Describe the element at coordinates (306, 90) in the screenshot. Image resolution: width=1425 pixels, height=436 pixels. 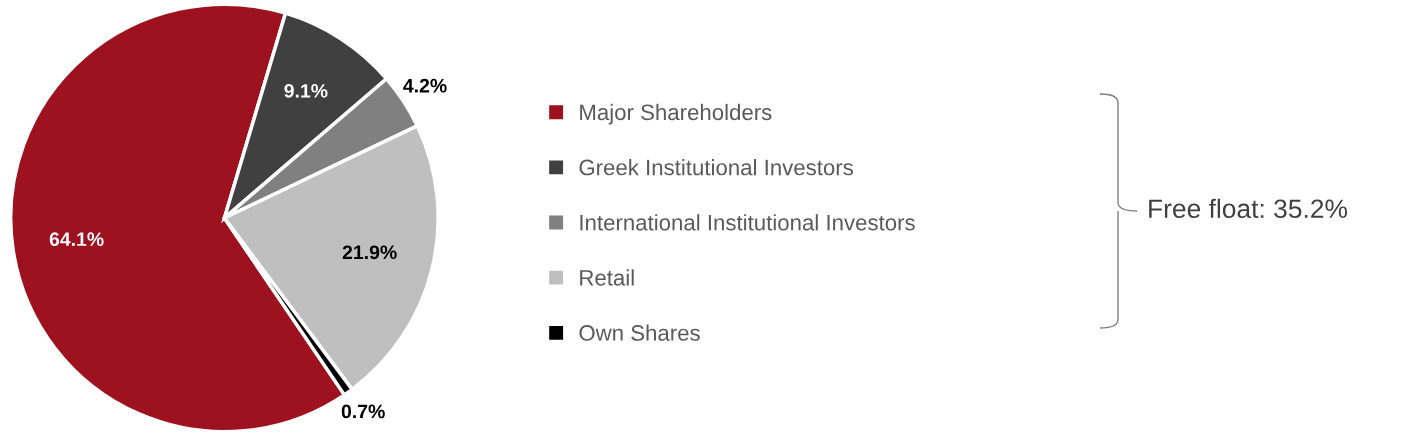
I see `data-label: 9.1%` at that location.